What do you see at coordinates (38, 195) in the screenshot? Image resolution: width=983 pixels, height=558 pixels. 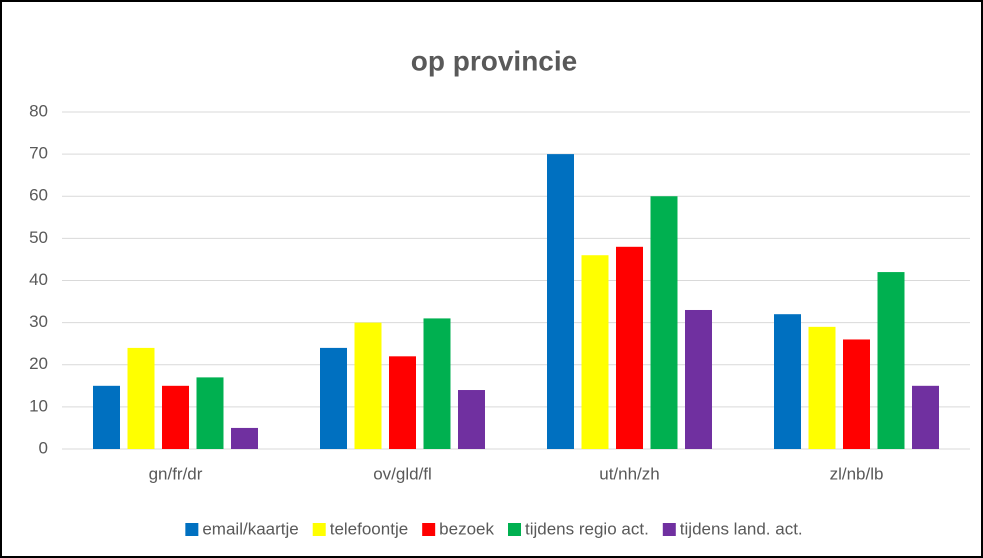 I see `y-tick-label: 60` at bounding box center [38, 195].